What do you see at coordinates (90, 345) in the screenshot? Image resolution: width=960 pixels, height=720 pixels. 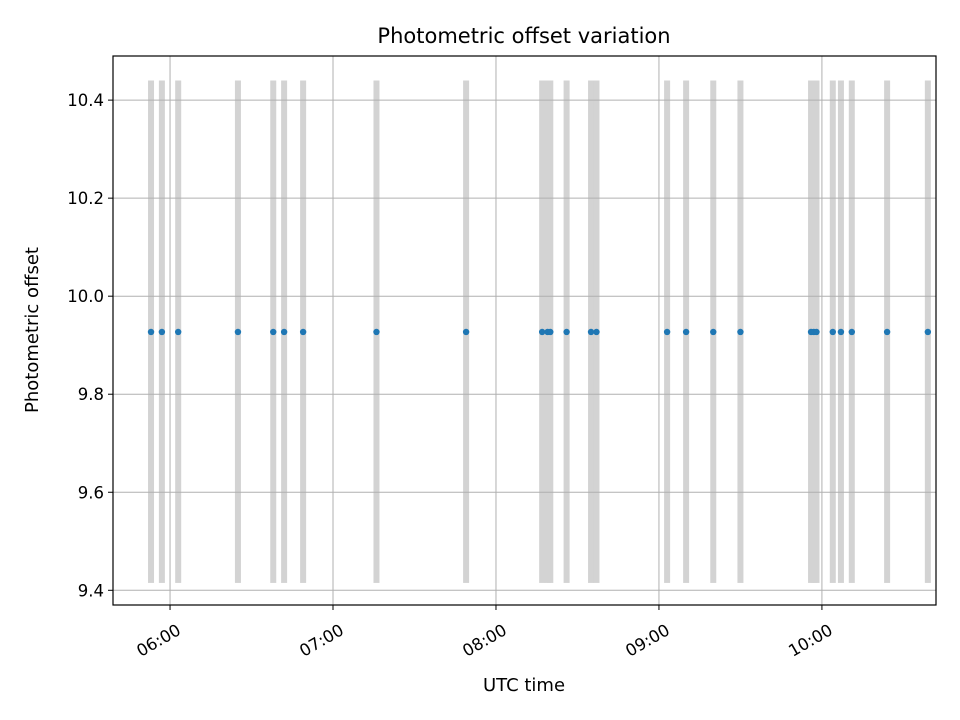 I see `y-axis-ticks: 9.4 9.6 9.8 10.0 10.2 10.4` at bounding box center [90, 345].